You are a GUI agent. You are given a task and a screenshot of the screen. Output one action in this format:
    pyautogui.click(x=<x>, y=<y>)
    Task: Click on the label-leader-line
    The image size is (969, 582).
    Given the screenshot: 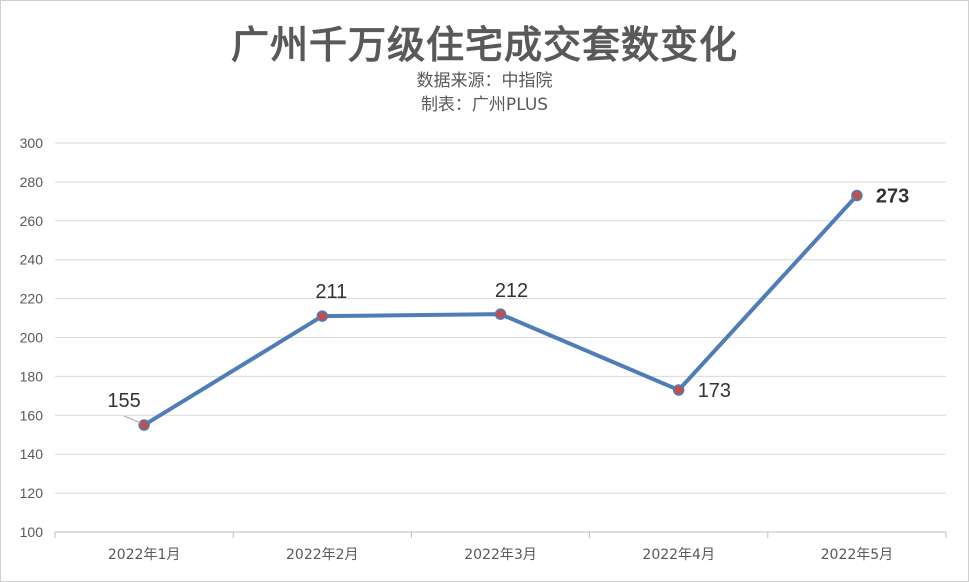 What is the action you would take?
    pyautogui.click(x=132, y=419)
    